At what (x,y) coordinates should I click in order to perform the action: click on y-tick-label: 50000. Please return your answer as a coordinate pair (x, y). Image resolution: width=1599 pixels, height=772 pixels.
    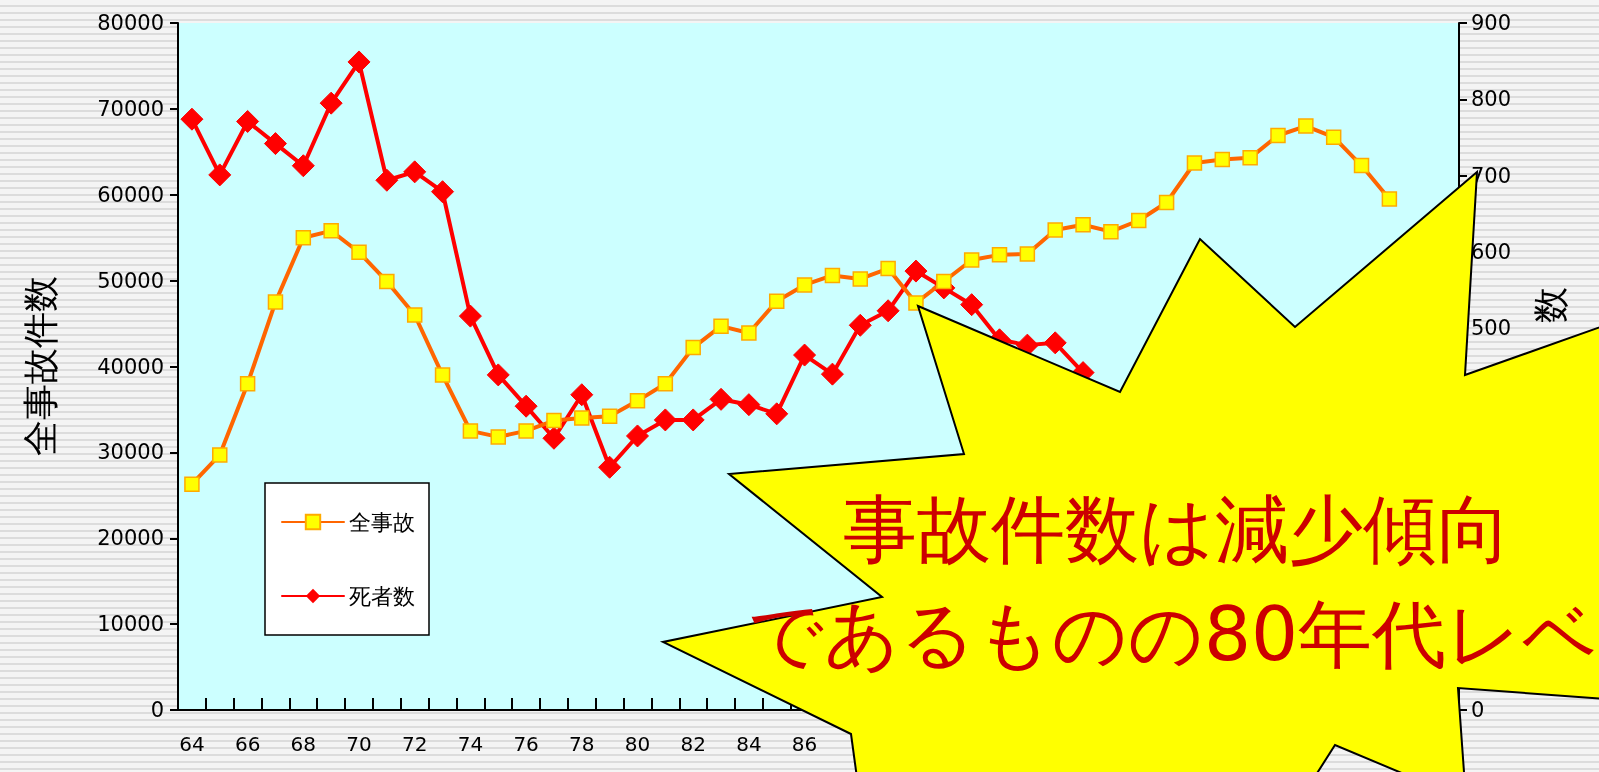
    Looking at the image, I should click on (130, 280).